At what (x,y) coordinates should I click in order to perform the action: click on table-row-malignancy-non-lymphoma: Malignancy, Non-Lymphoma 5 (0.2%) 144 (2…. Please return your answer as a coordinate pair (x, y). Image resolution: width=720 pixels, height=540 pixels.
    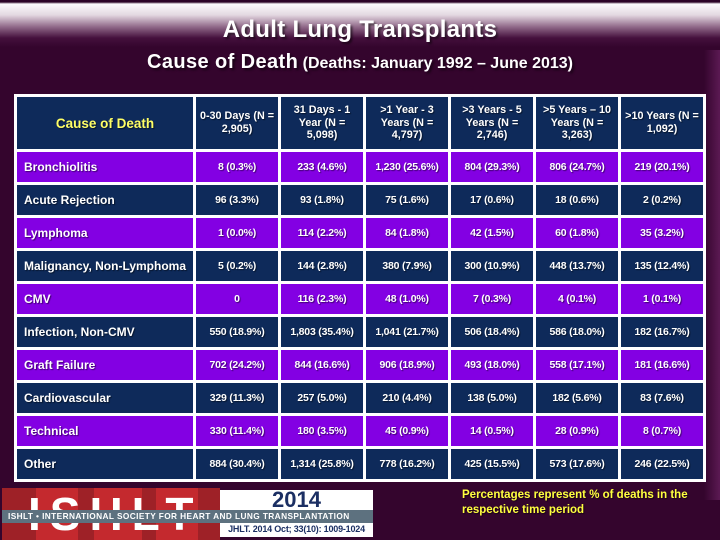
    Looking at the image, I should click on (360, 266).